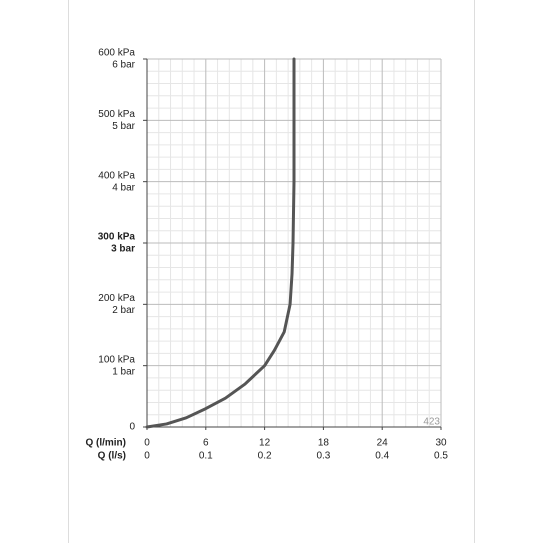 The width and height of the screenshot is (543, 543). Describe the element at coordinates (324, 443) in the screenshot. I see `x-tick-label: 18` at that location.